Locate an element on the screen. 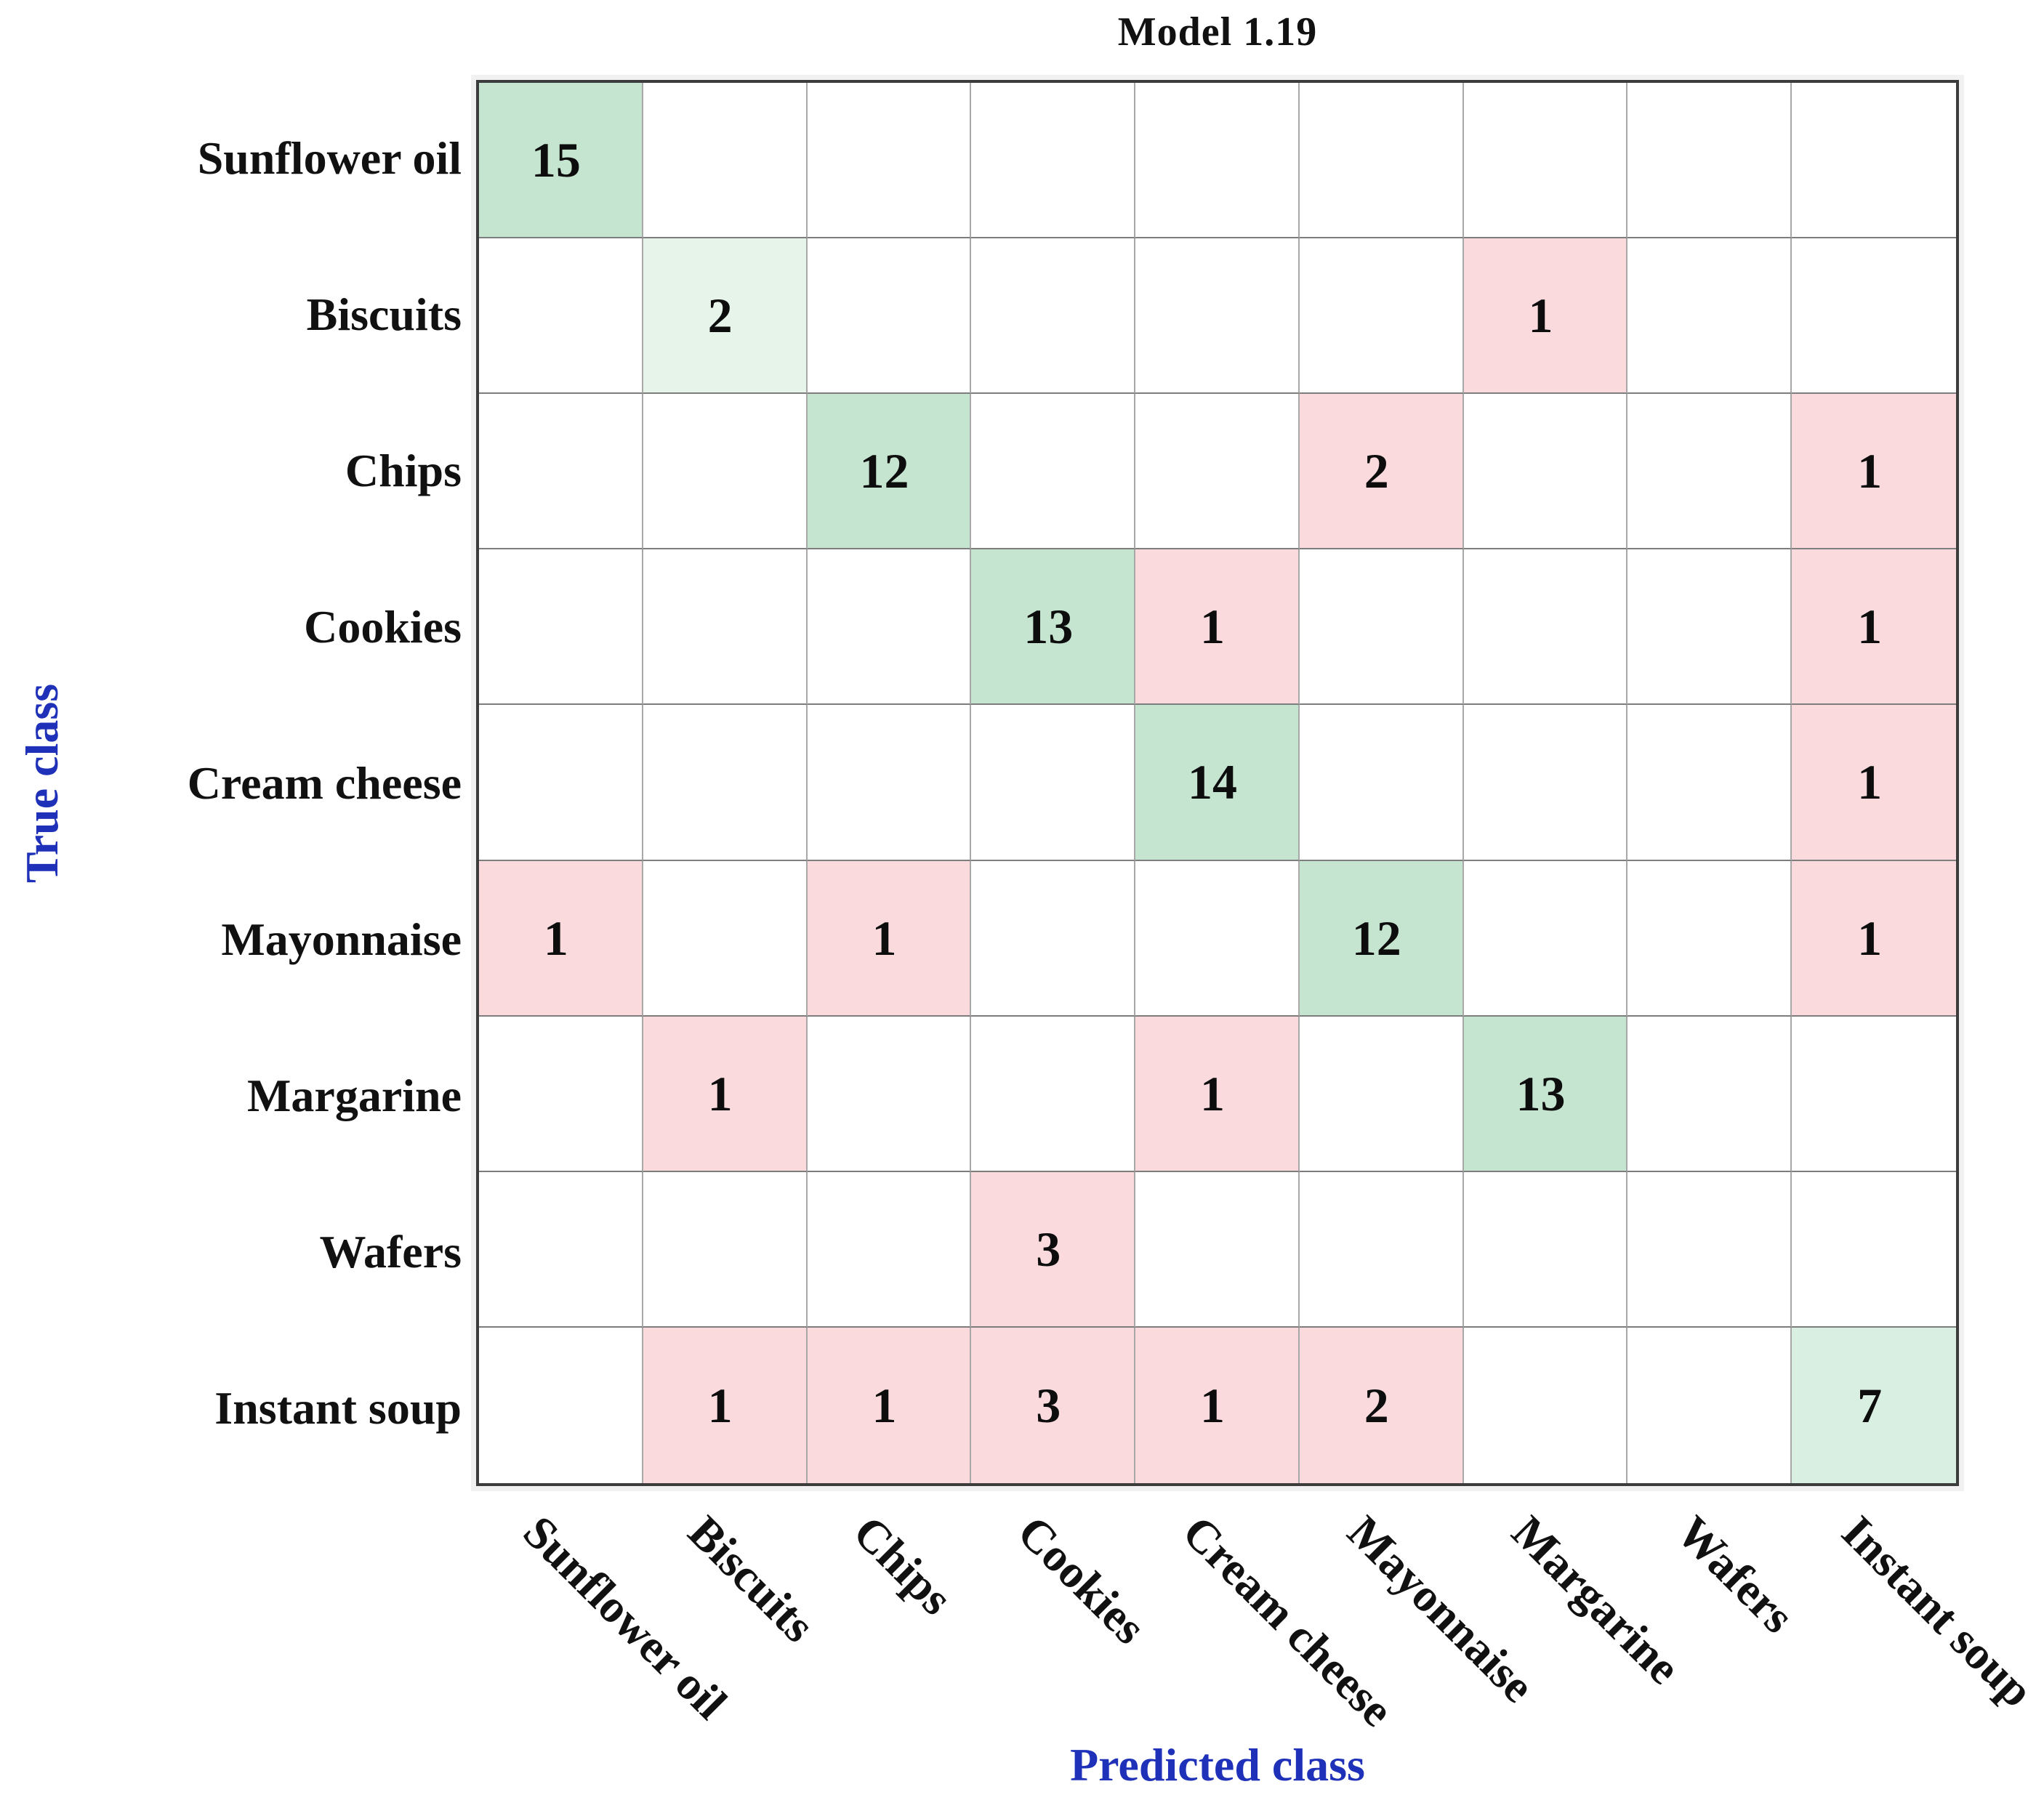 The image size is (2044, 1800). y-tick-label: Cream cheese is located at coordinates (324, 782).